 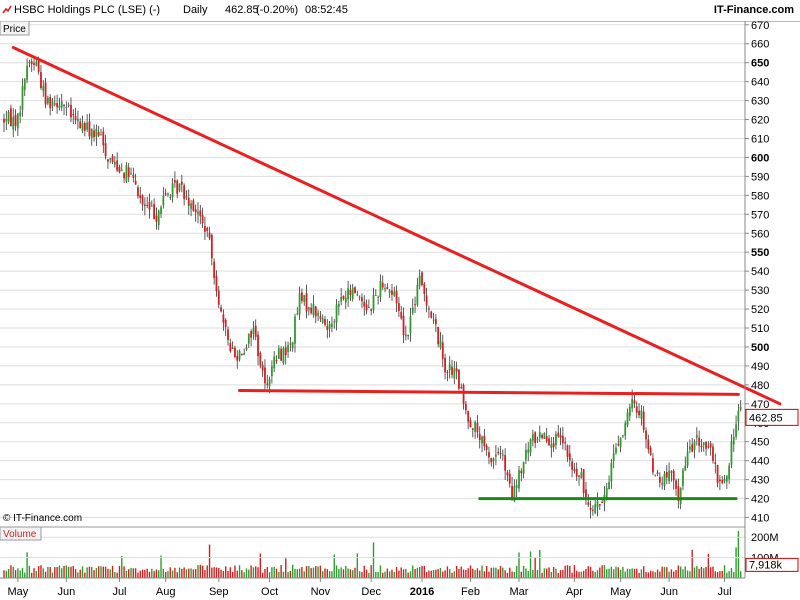 What do you see at coordinates (669, 592) in the screenshot?
I see `x-tick-label: Jun` at bounding box center [669, 592].